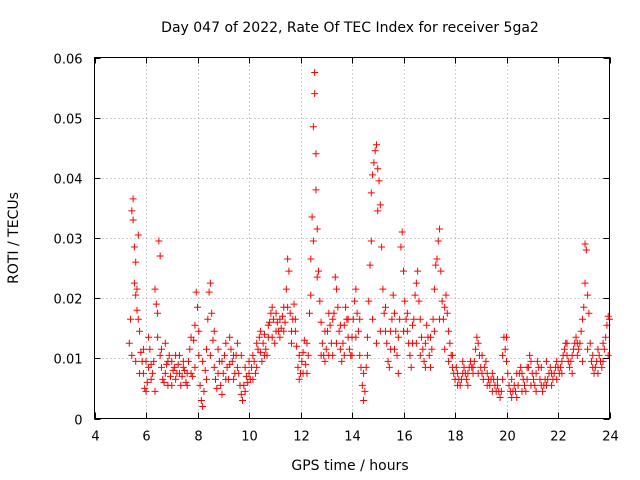  I want to click on x-tick-label: 4, so click(95, 437).